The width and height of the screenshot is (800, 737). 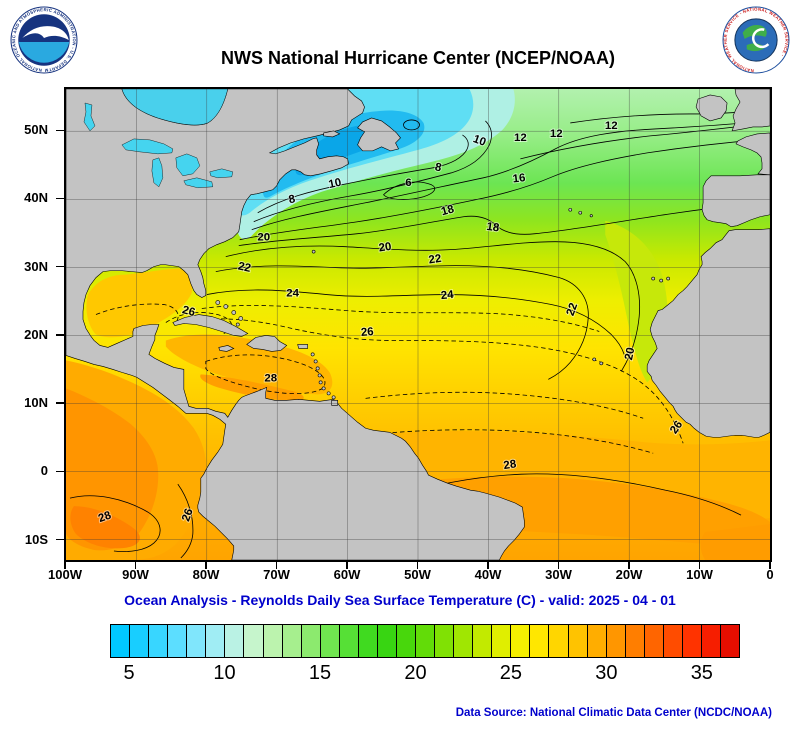 I want to click on x-axis-label: 20W, so click(x=629, y=574).